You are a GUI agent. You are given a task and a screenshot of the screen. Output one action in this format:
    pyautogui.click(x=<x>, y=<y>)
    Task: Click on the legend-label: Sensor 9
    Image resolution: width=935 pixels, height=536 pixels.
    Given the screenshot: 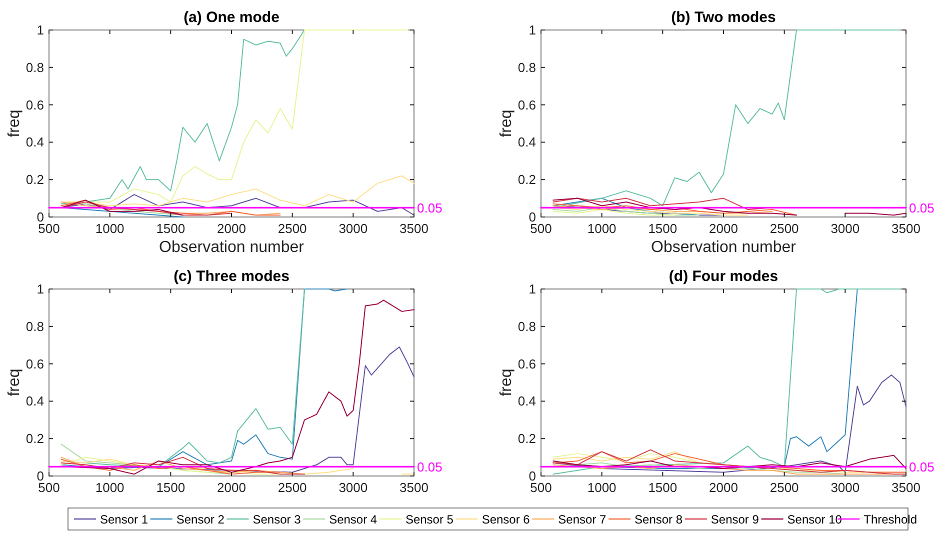 What is the action you would take?
    pyautogui.click(x=735, y=519)
    